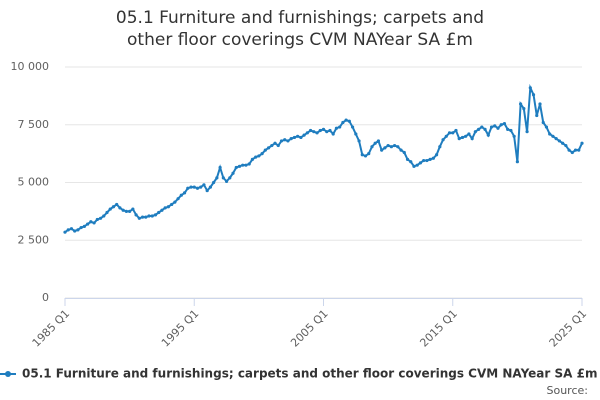 The image size is (600, 400). Describe the element at coordinates (438, 328) in the screenshot. I see `x-tick-label: 2015 Q1` at that location.